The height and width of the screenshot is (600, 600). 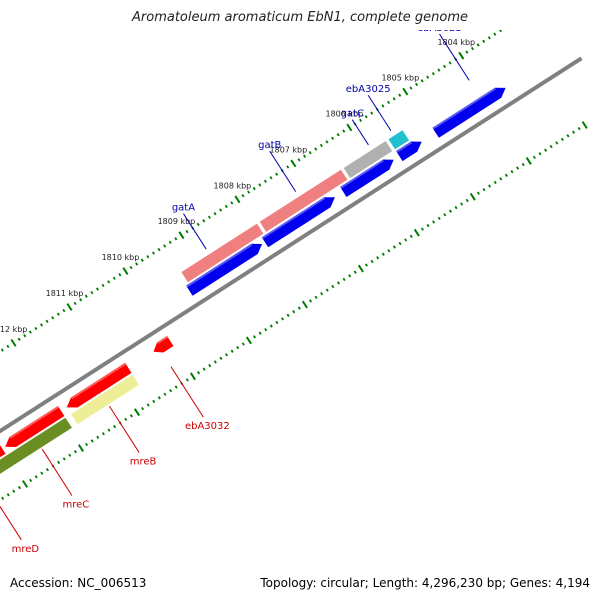 What do you see at coordinates (78, 583) in the screenshot?
I see `accession-label: Accession: NC_006513` at bounding box center [78, 583].